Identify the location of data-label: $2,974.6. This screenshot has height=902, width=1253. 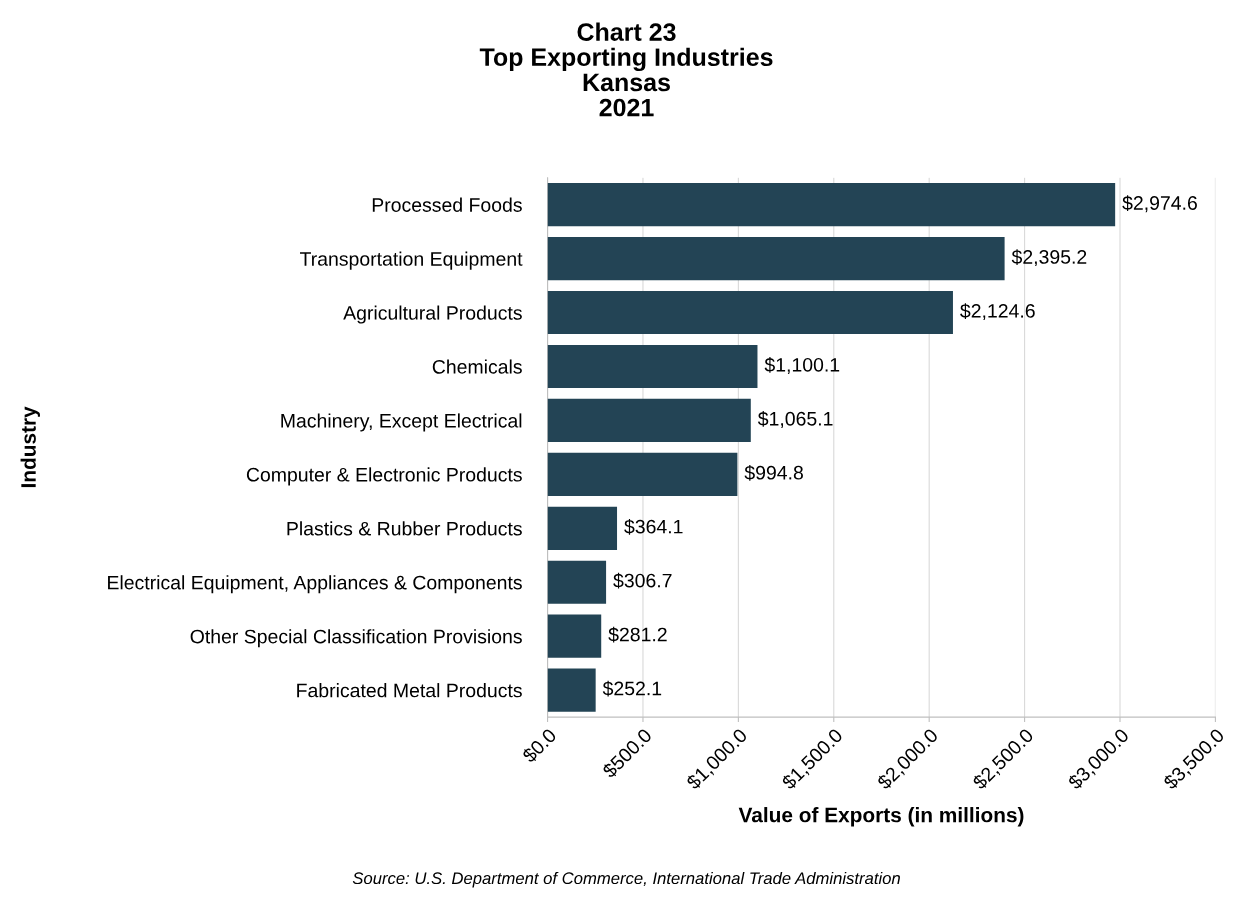
(1159, 204).